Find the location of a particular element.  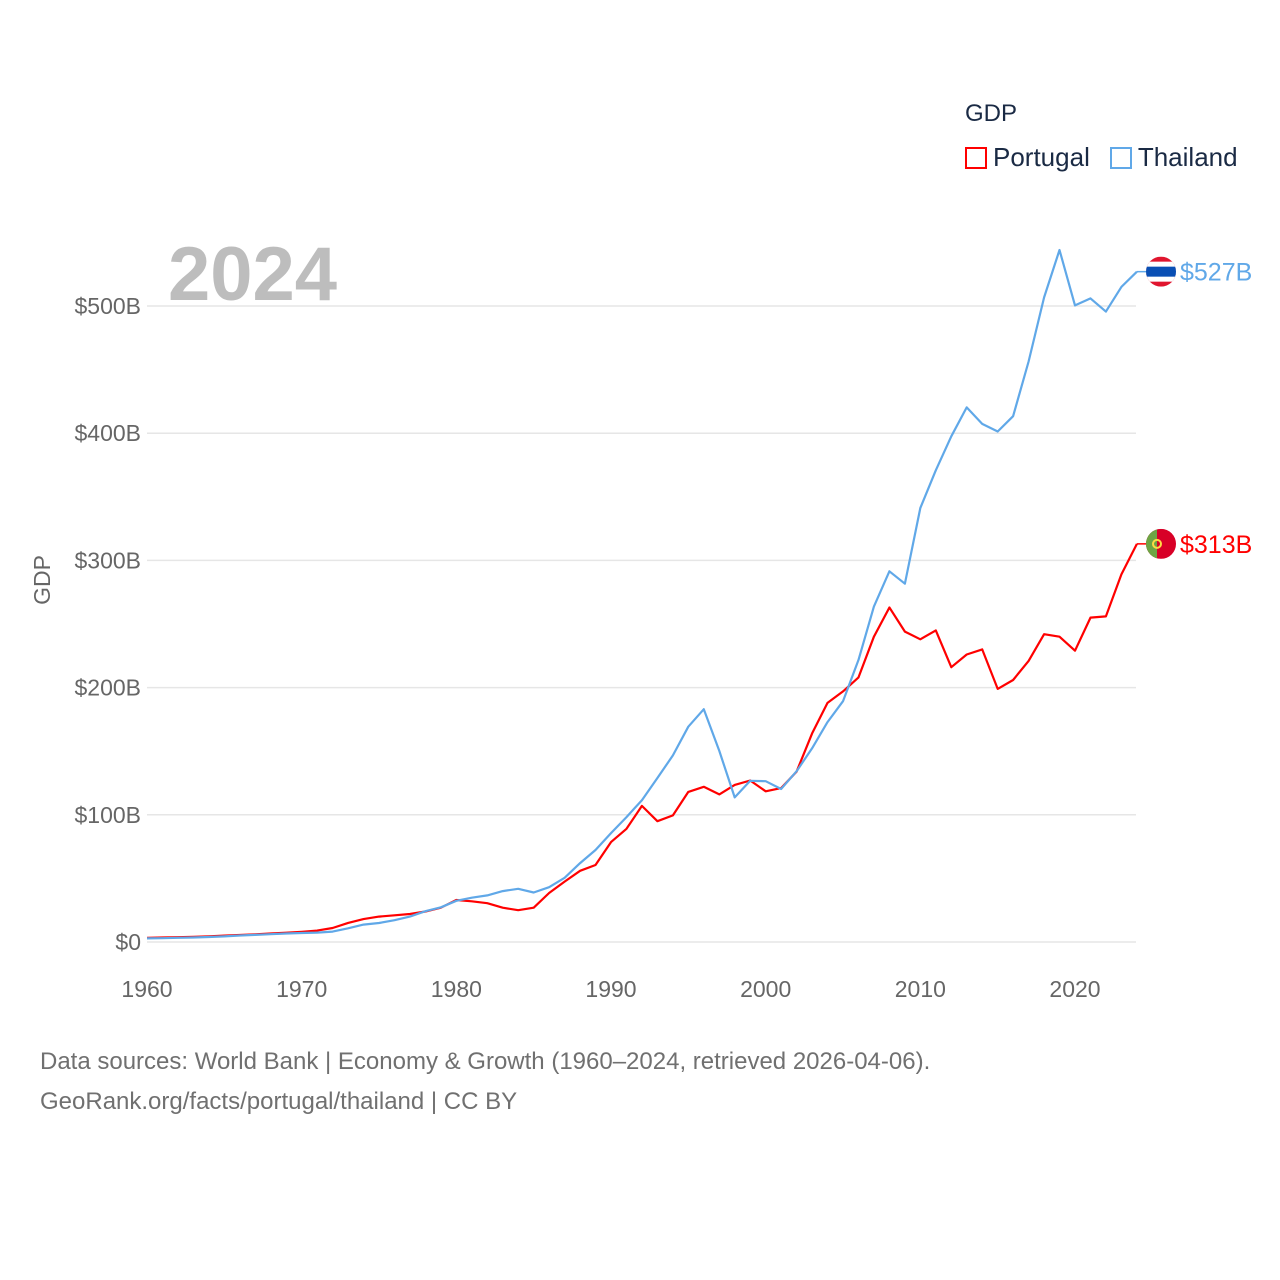

y-tick-label: $200B is located at coordinates (107, 688).